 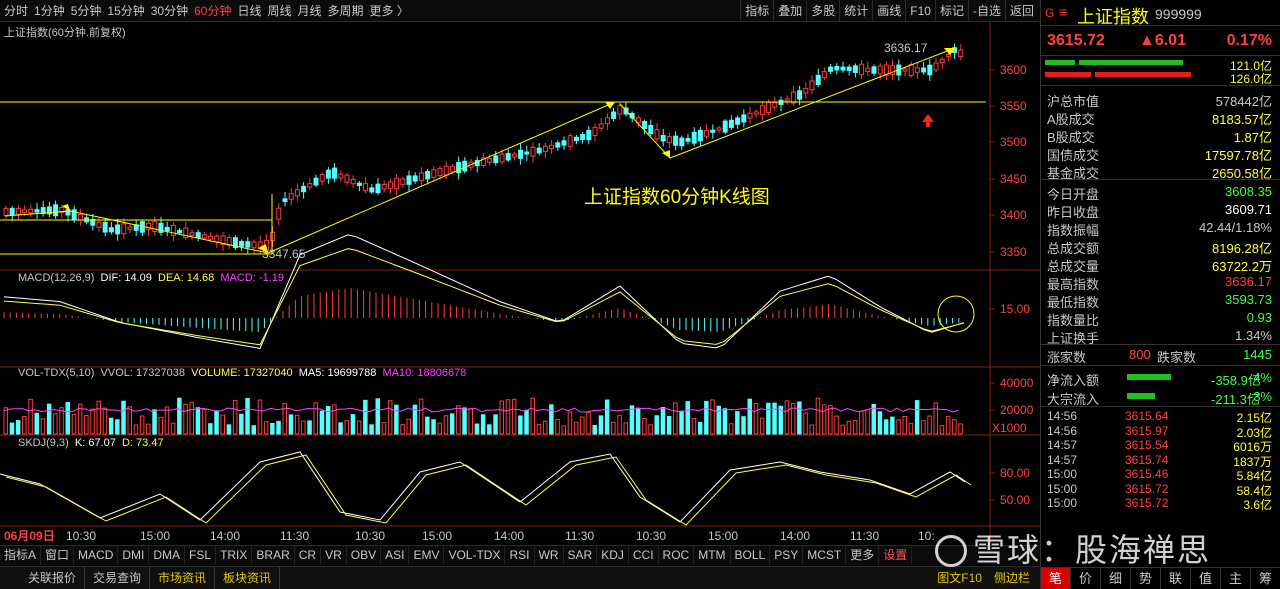 What do you see at coordinates (1056, 578) in the screenshot?
I see `quote-tab-0: 笔` at bounding box center [1056, 578].